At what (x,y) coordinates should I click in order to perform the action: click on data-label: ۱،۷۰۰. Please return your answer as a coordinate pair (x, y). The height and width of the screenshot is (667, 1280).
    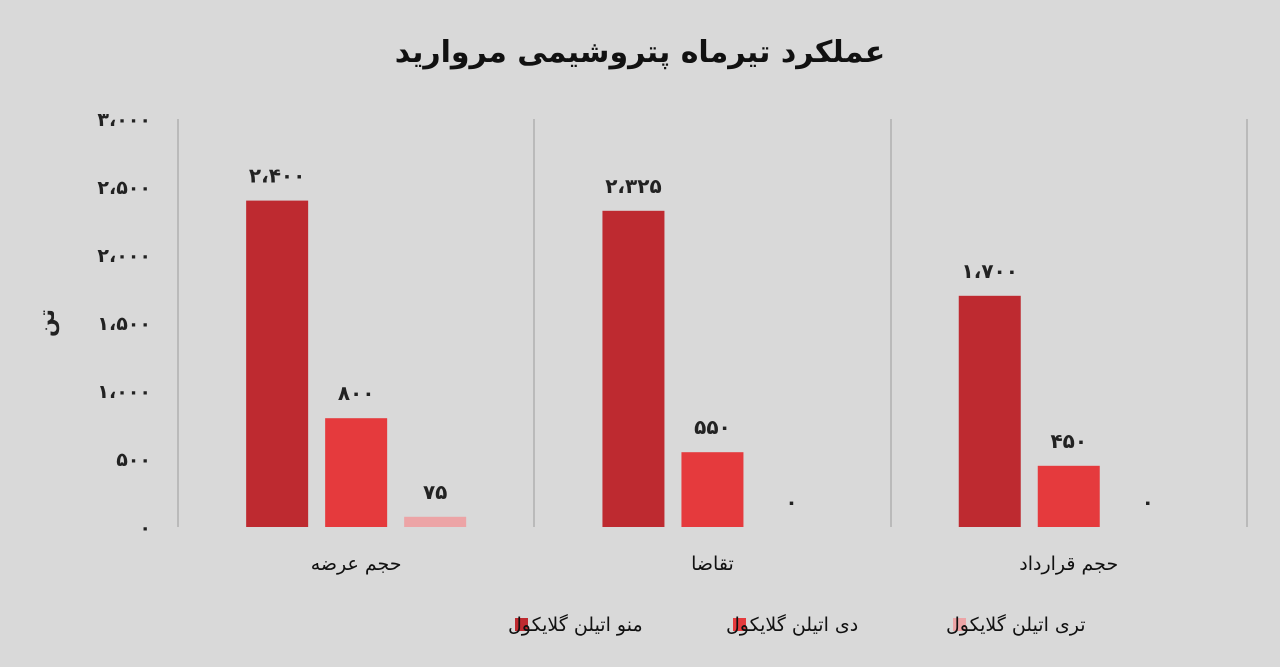
    Looking at the image, I should click on (990, 271).